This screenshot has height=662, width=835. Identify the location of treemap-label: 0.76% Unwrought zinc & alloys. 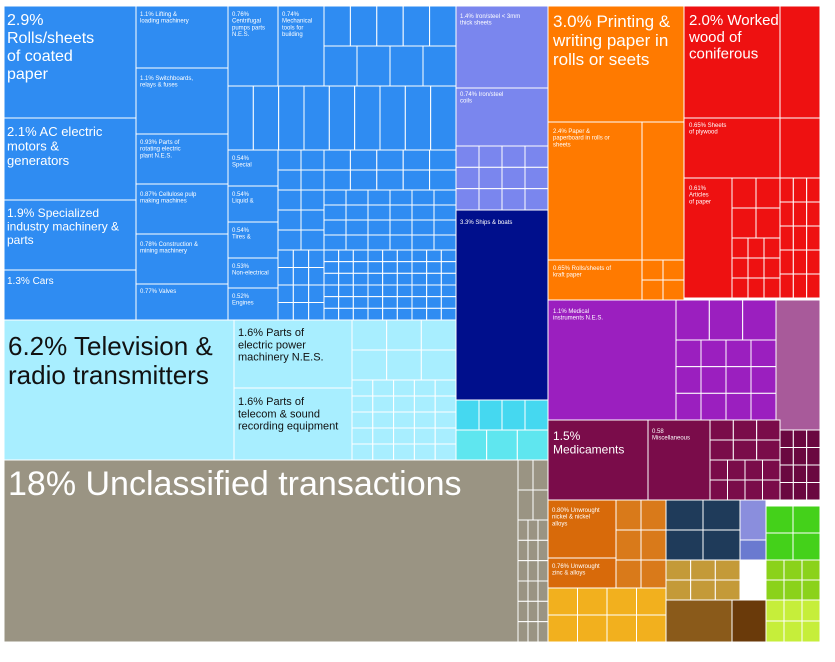
(576, 570).